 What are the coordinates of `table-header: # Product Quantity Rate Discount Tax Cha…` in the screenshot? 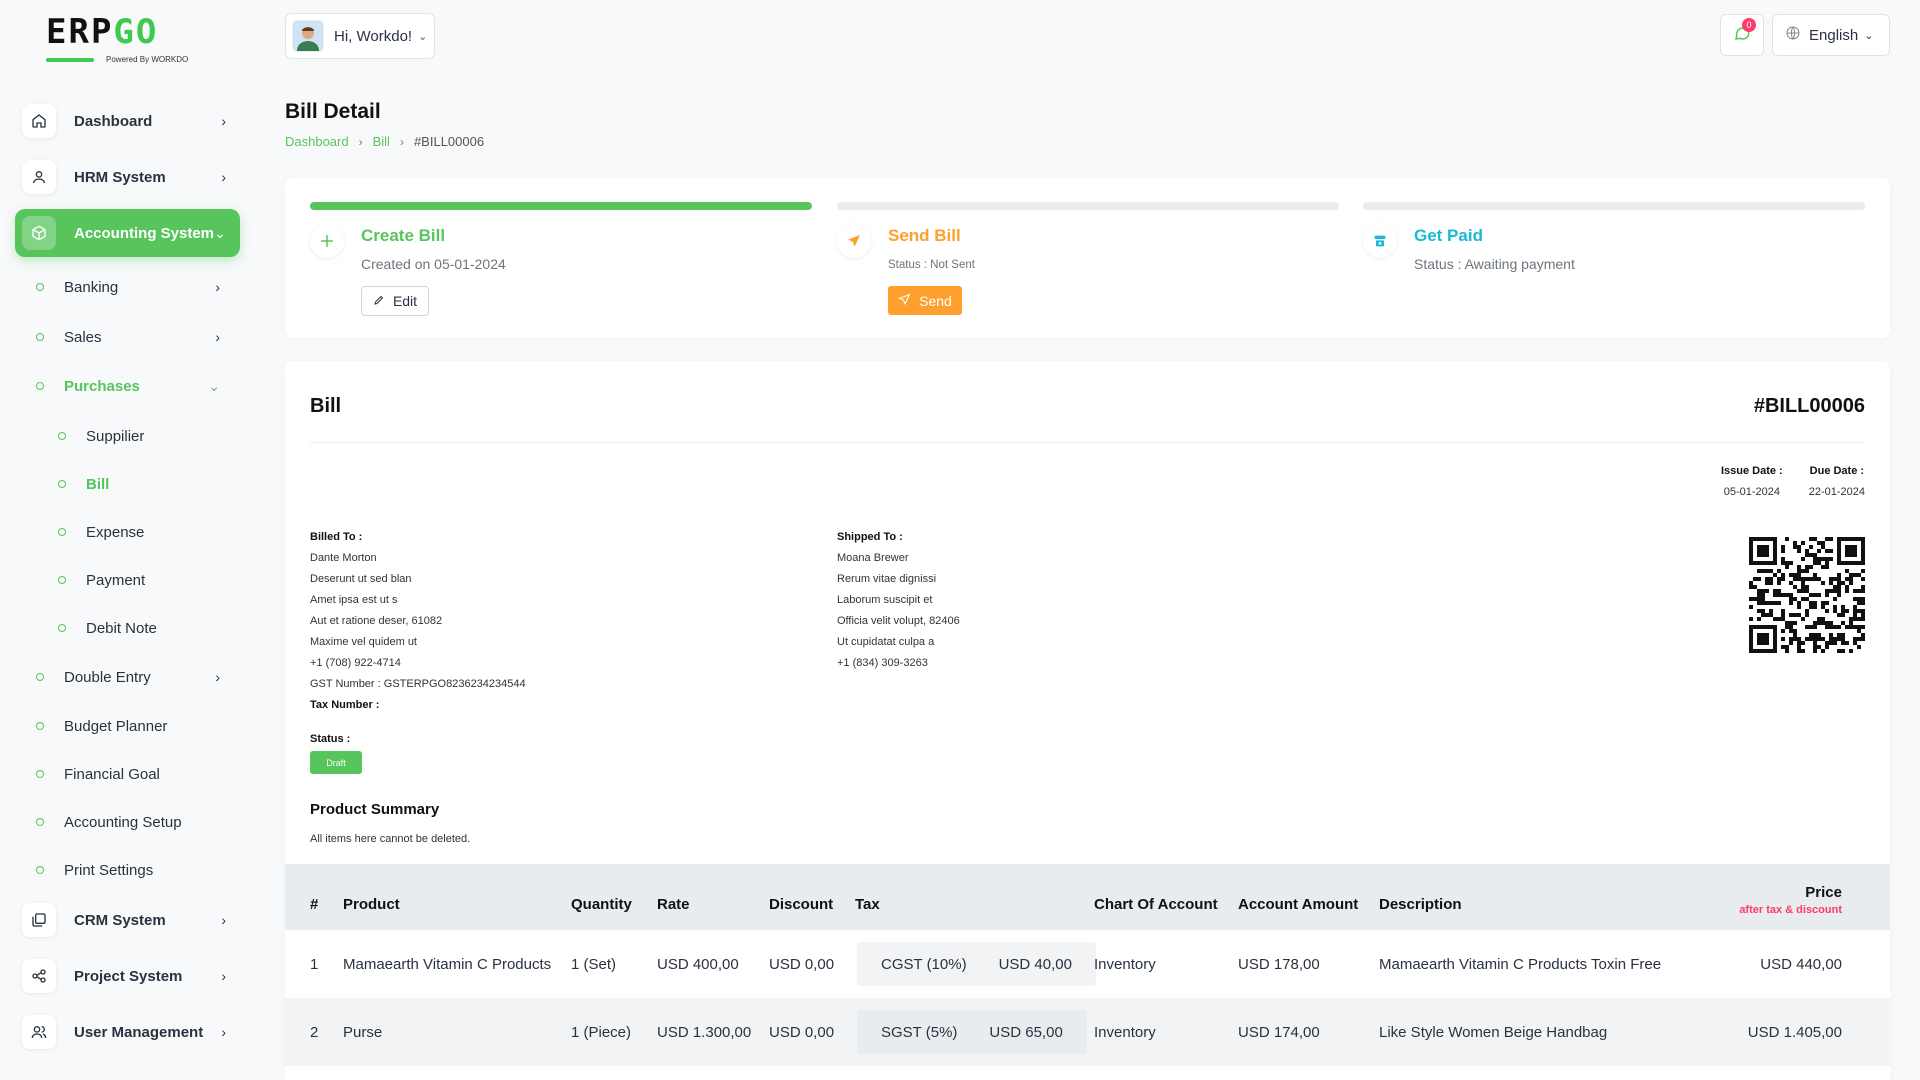 It's located at (1087, 897).